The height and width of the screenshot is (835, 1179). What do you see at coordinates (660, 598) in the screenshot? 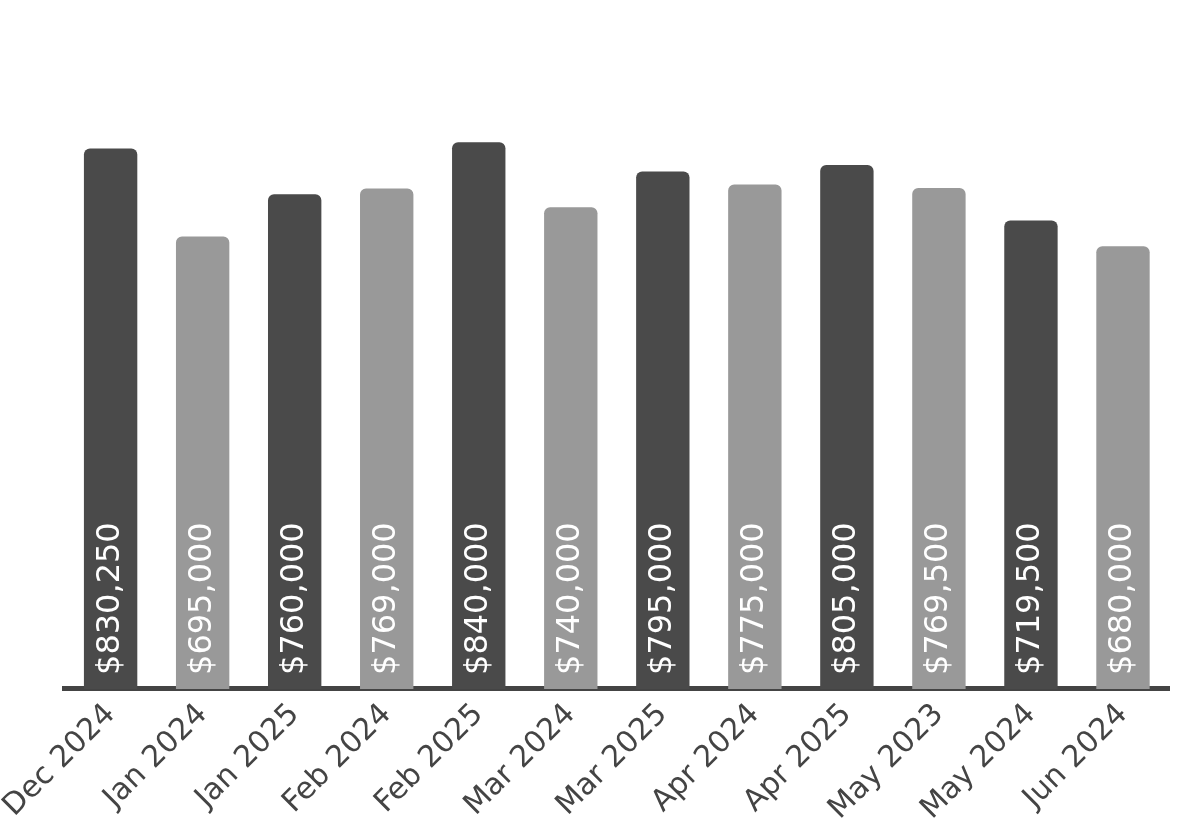
I see `data-label: $795,000` at bounding box center [660, 598].